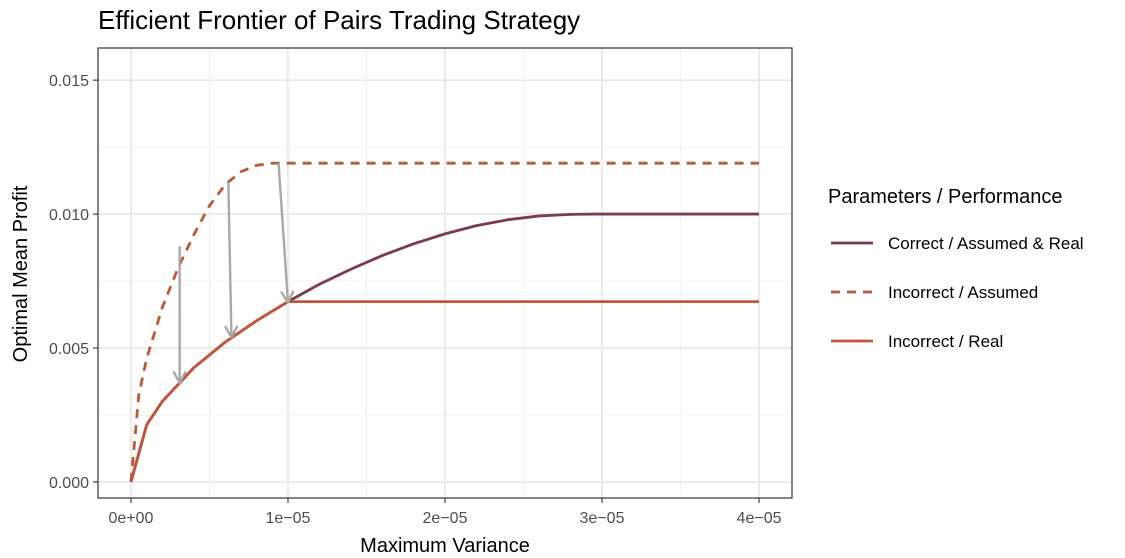 The image size is (1125, 558). I want to click on legend-label-1: Incorrect / Assumed, so click(963, 292).